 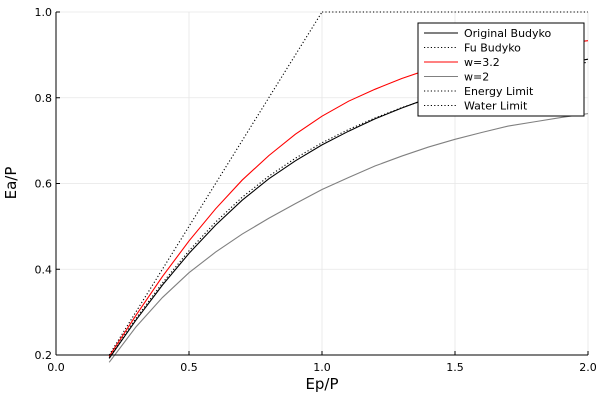 What do you see at coordinates (496, 106) in the screenshot?
I see `legend-label-water-limit: Water Limit` at bounding box center [496, 106].